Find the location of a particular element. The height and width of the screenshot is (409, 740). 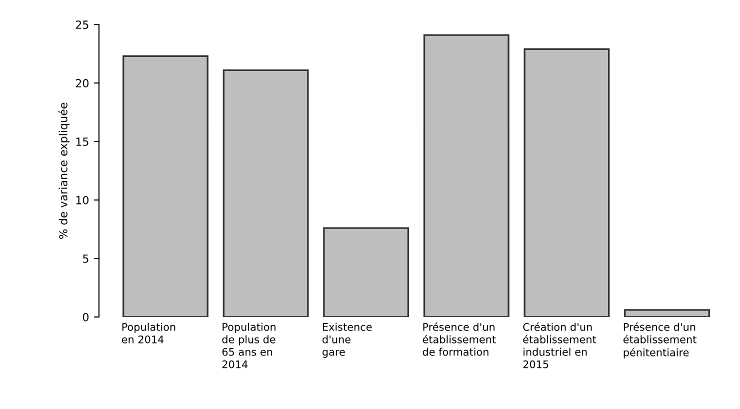

y-tick-label: 5 is located at coordinates (85, 258).